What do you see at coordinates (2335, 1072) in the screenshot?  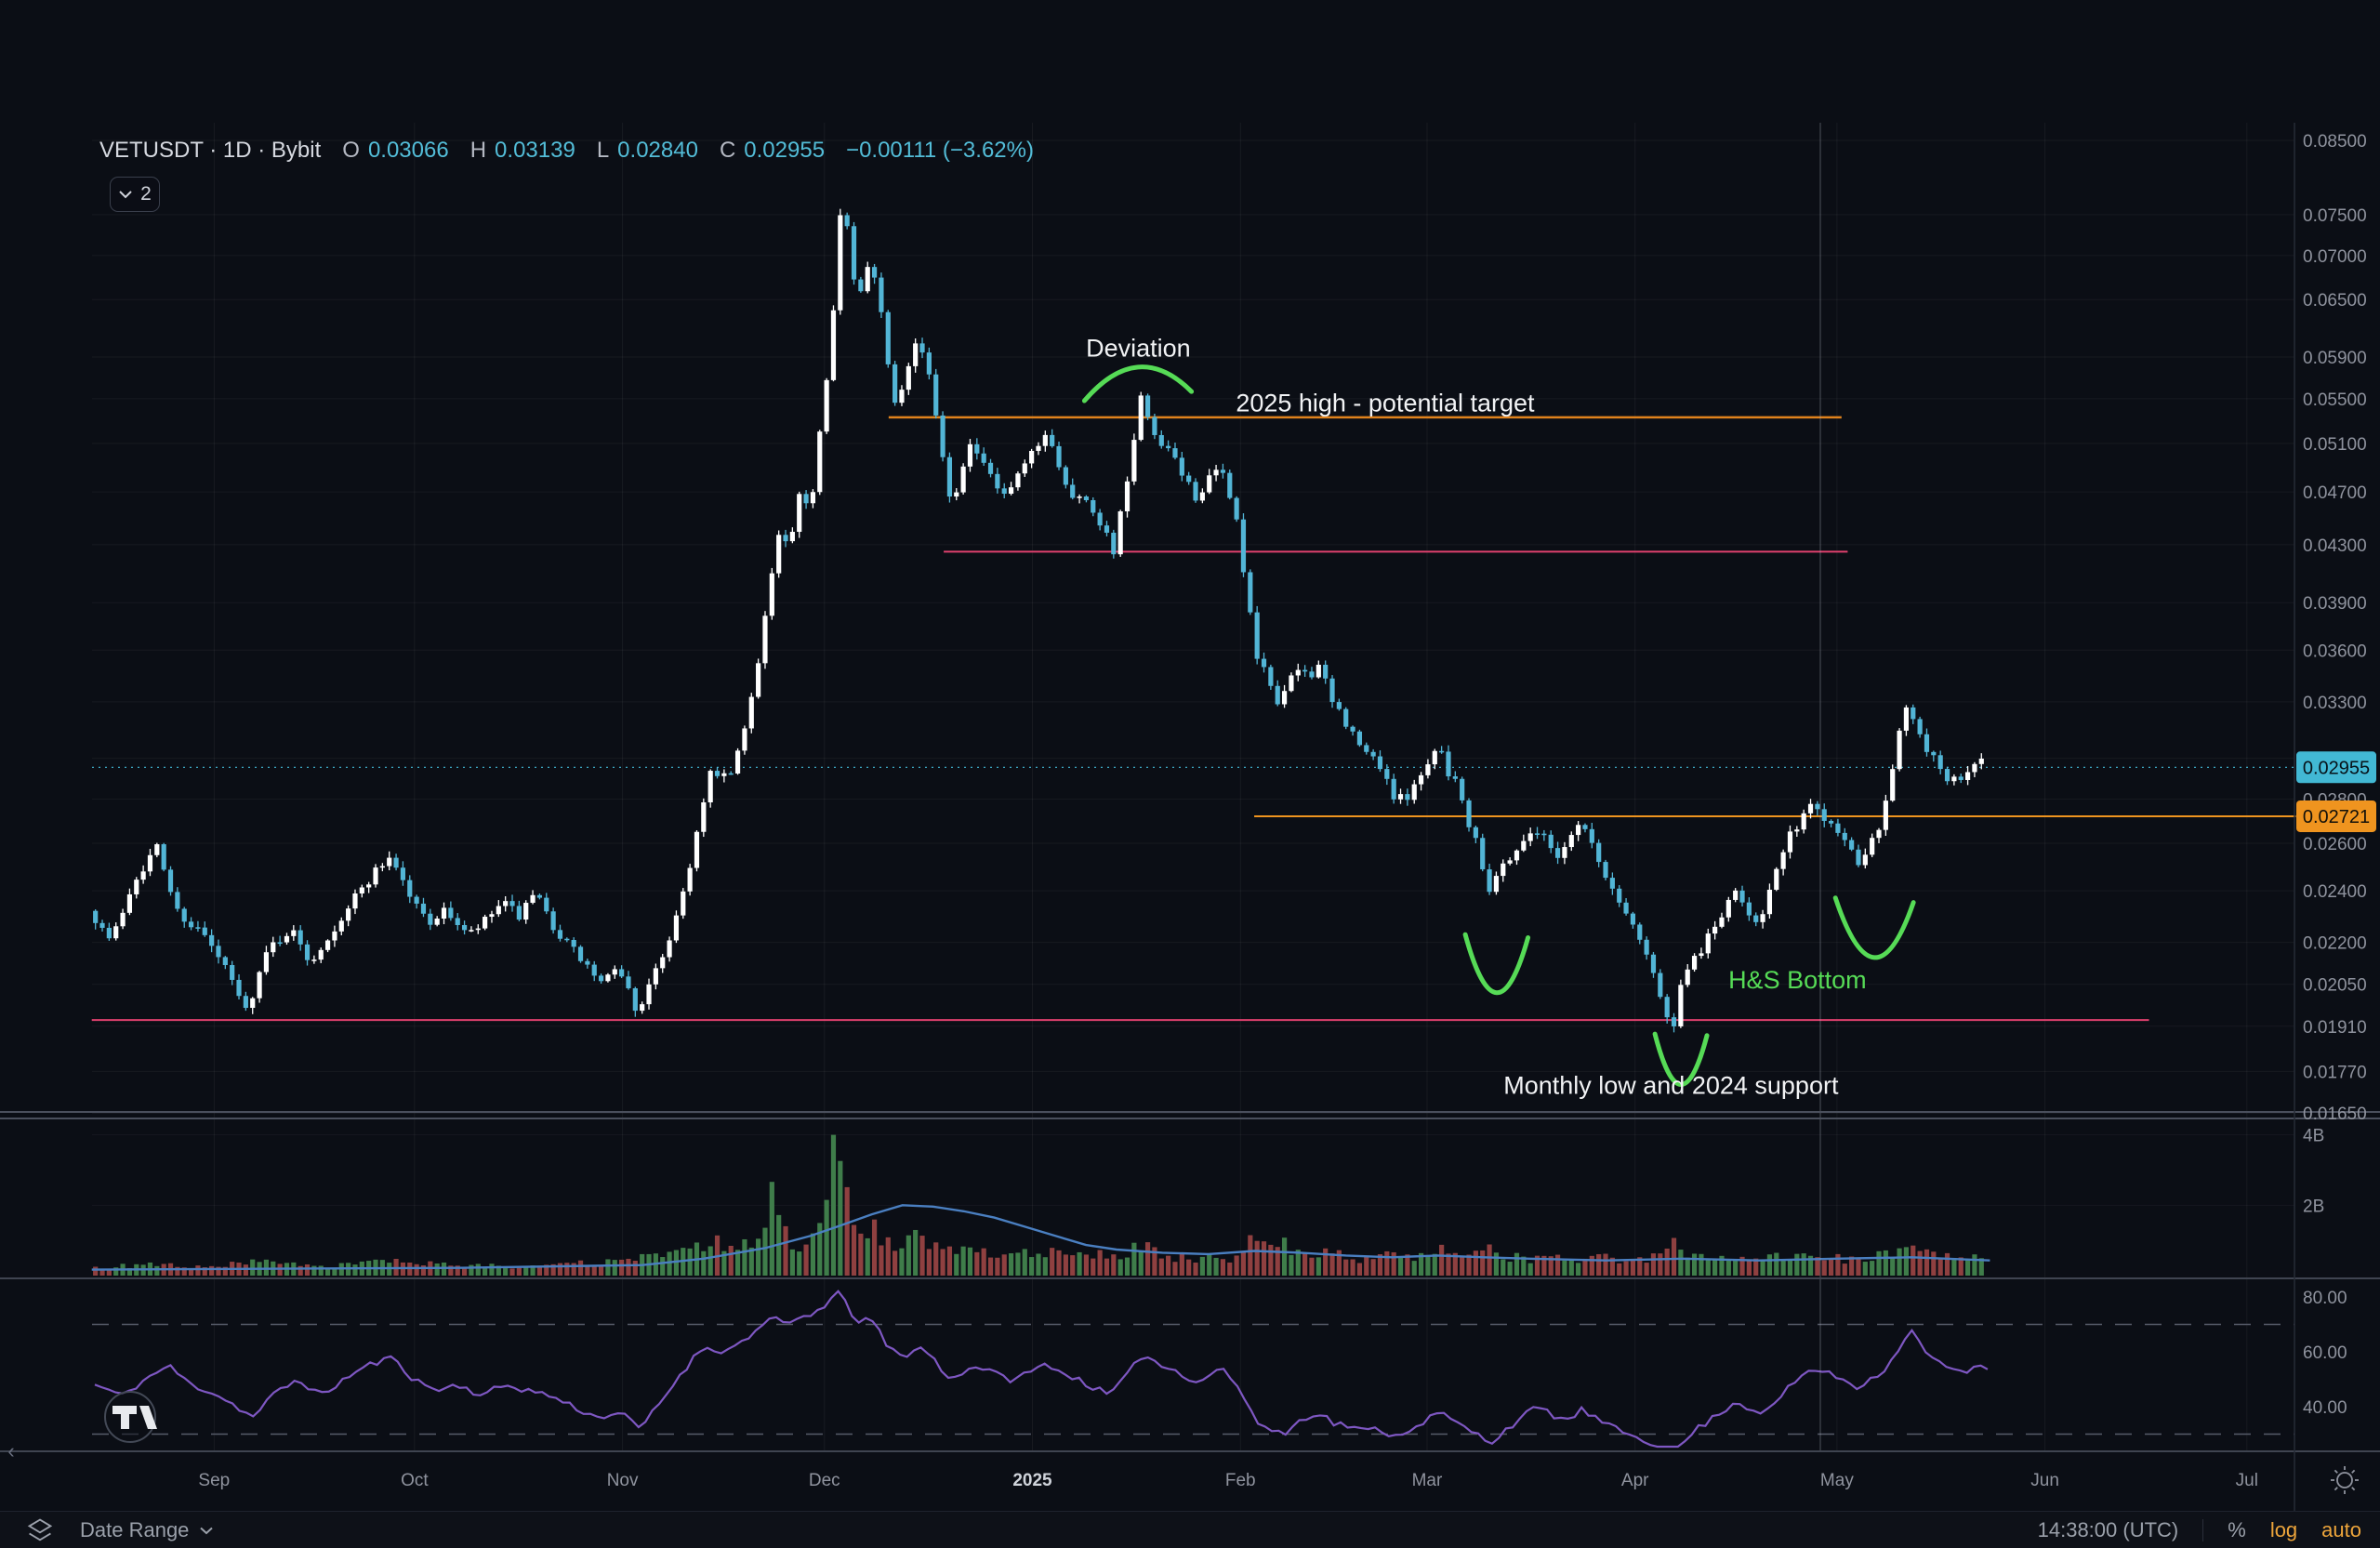 I see `svg-text: 0.01770` at bounding box center [2335, 1072].